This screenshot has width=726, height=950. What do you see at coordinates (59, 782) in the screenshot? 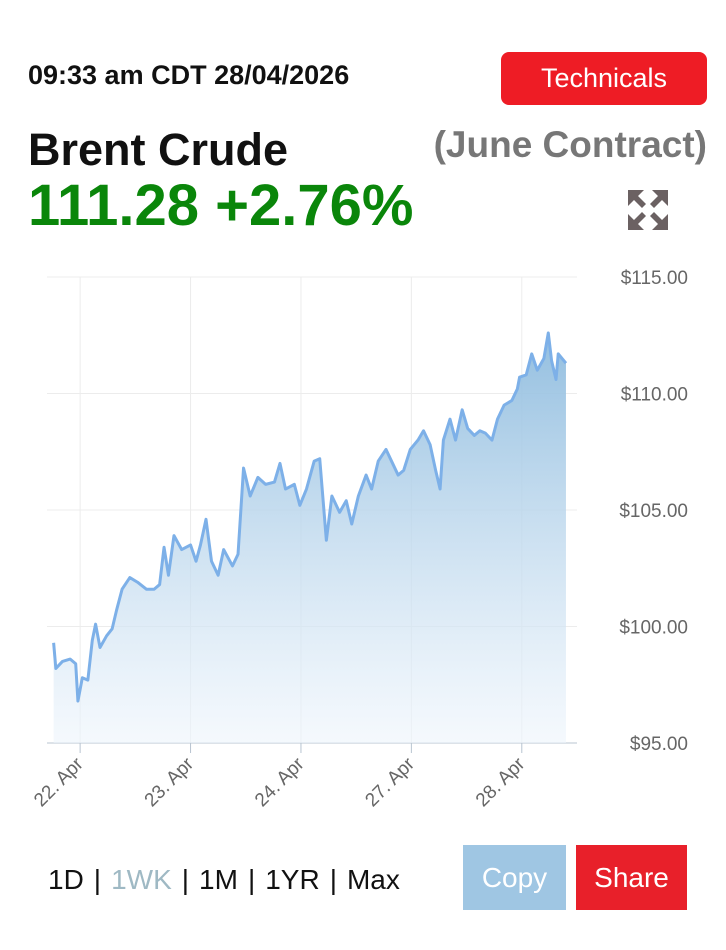
I see `x-tick-label: 22. Apr` at bounding box center [59, 782].